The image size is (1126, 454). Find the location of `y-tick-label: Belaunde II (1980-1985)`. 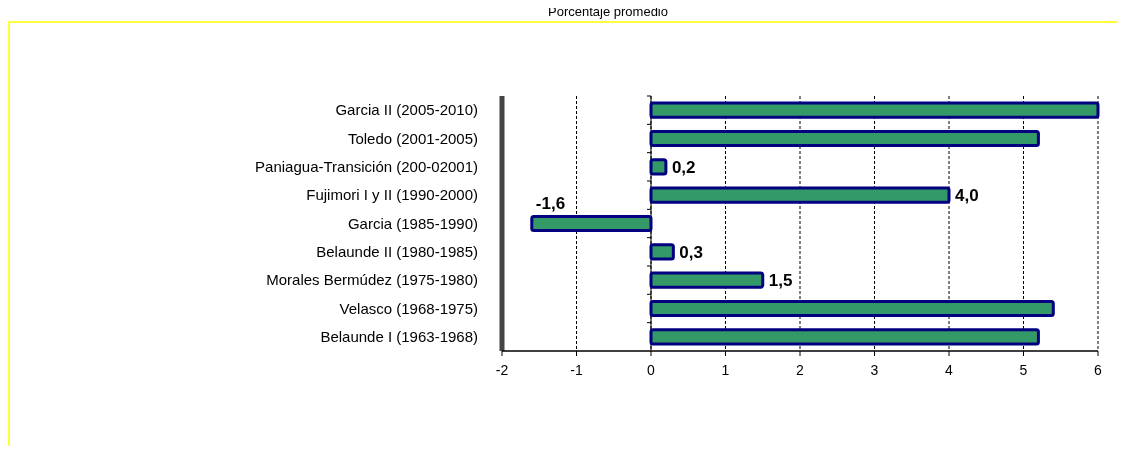

y-tick-label: Belaunde II (1980-1985) is located at coordinates (397, 252).